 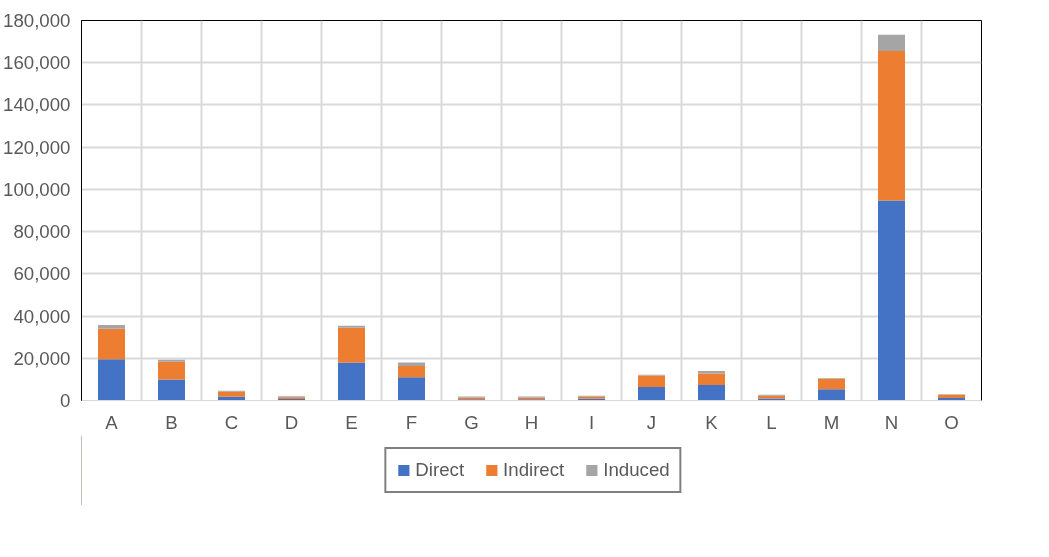 What do you see at coordinates (712, 422) in the screenshot?
I see `x-tick-label: K` at bounding box center [712, 422].